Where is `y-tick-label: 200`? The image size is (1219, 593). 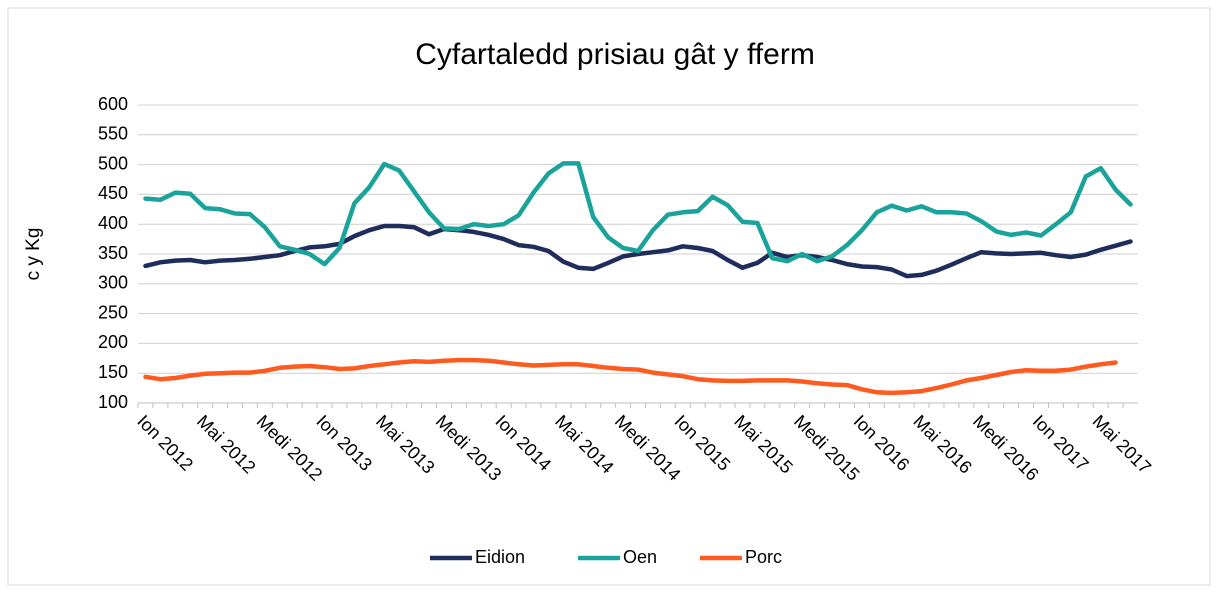 y-tick-label: 200 is located at coordinates (113, 342).